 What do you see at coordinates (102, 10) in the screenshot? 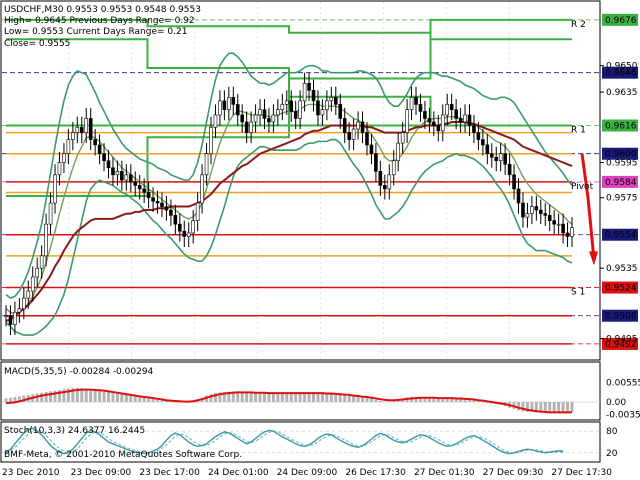
I see `symbol-line: USDCHF,M30 0.9553 0.9553 0.9548 0.9553` at bounding box center [102, 10].